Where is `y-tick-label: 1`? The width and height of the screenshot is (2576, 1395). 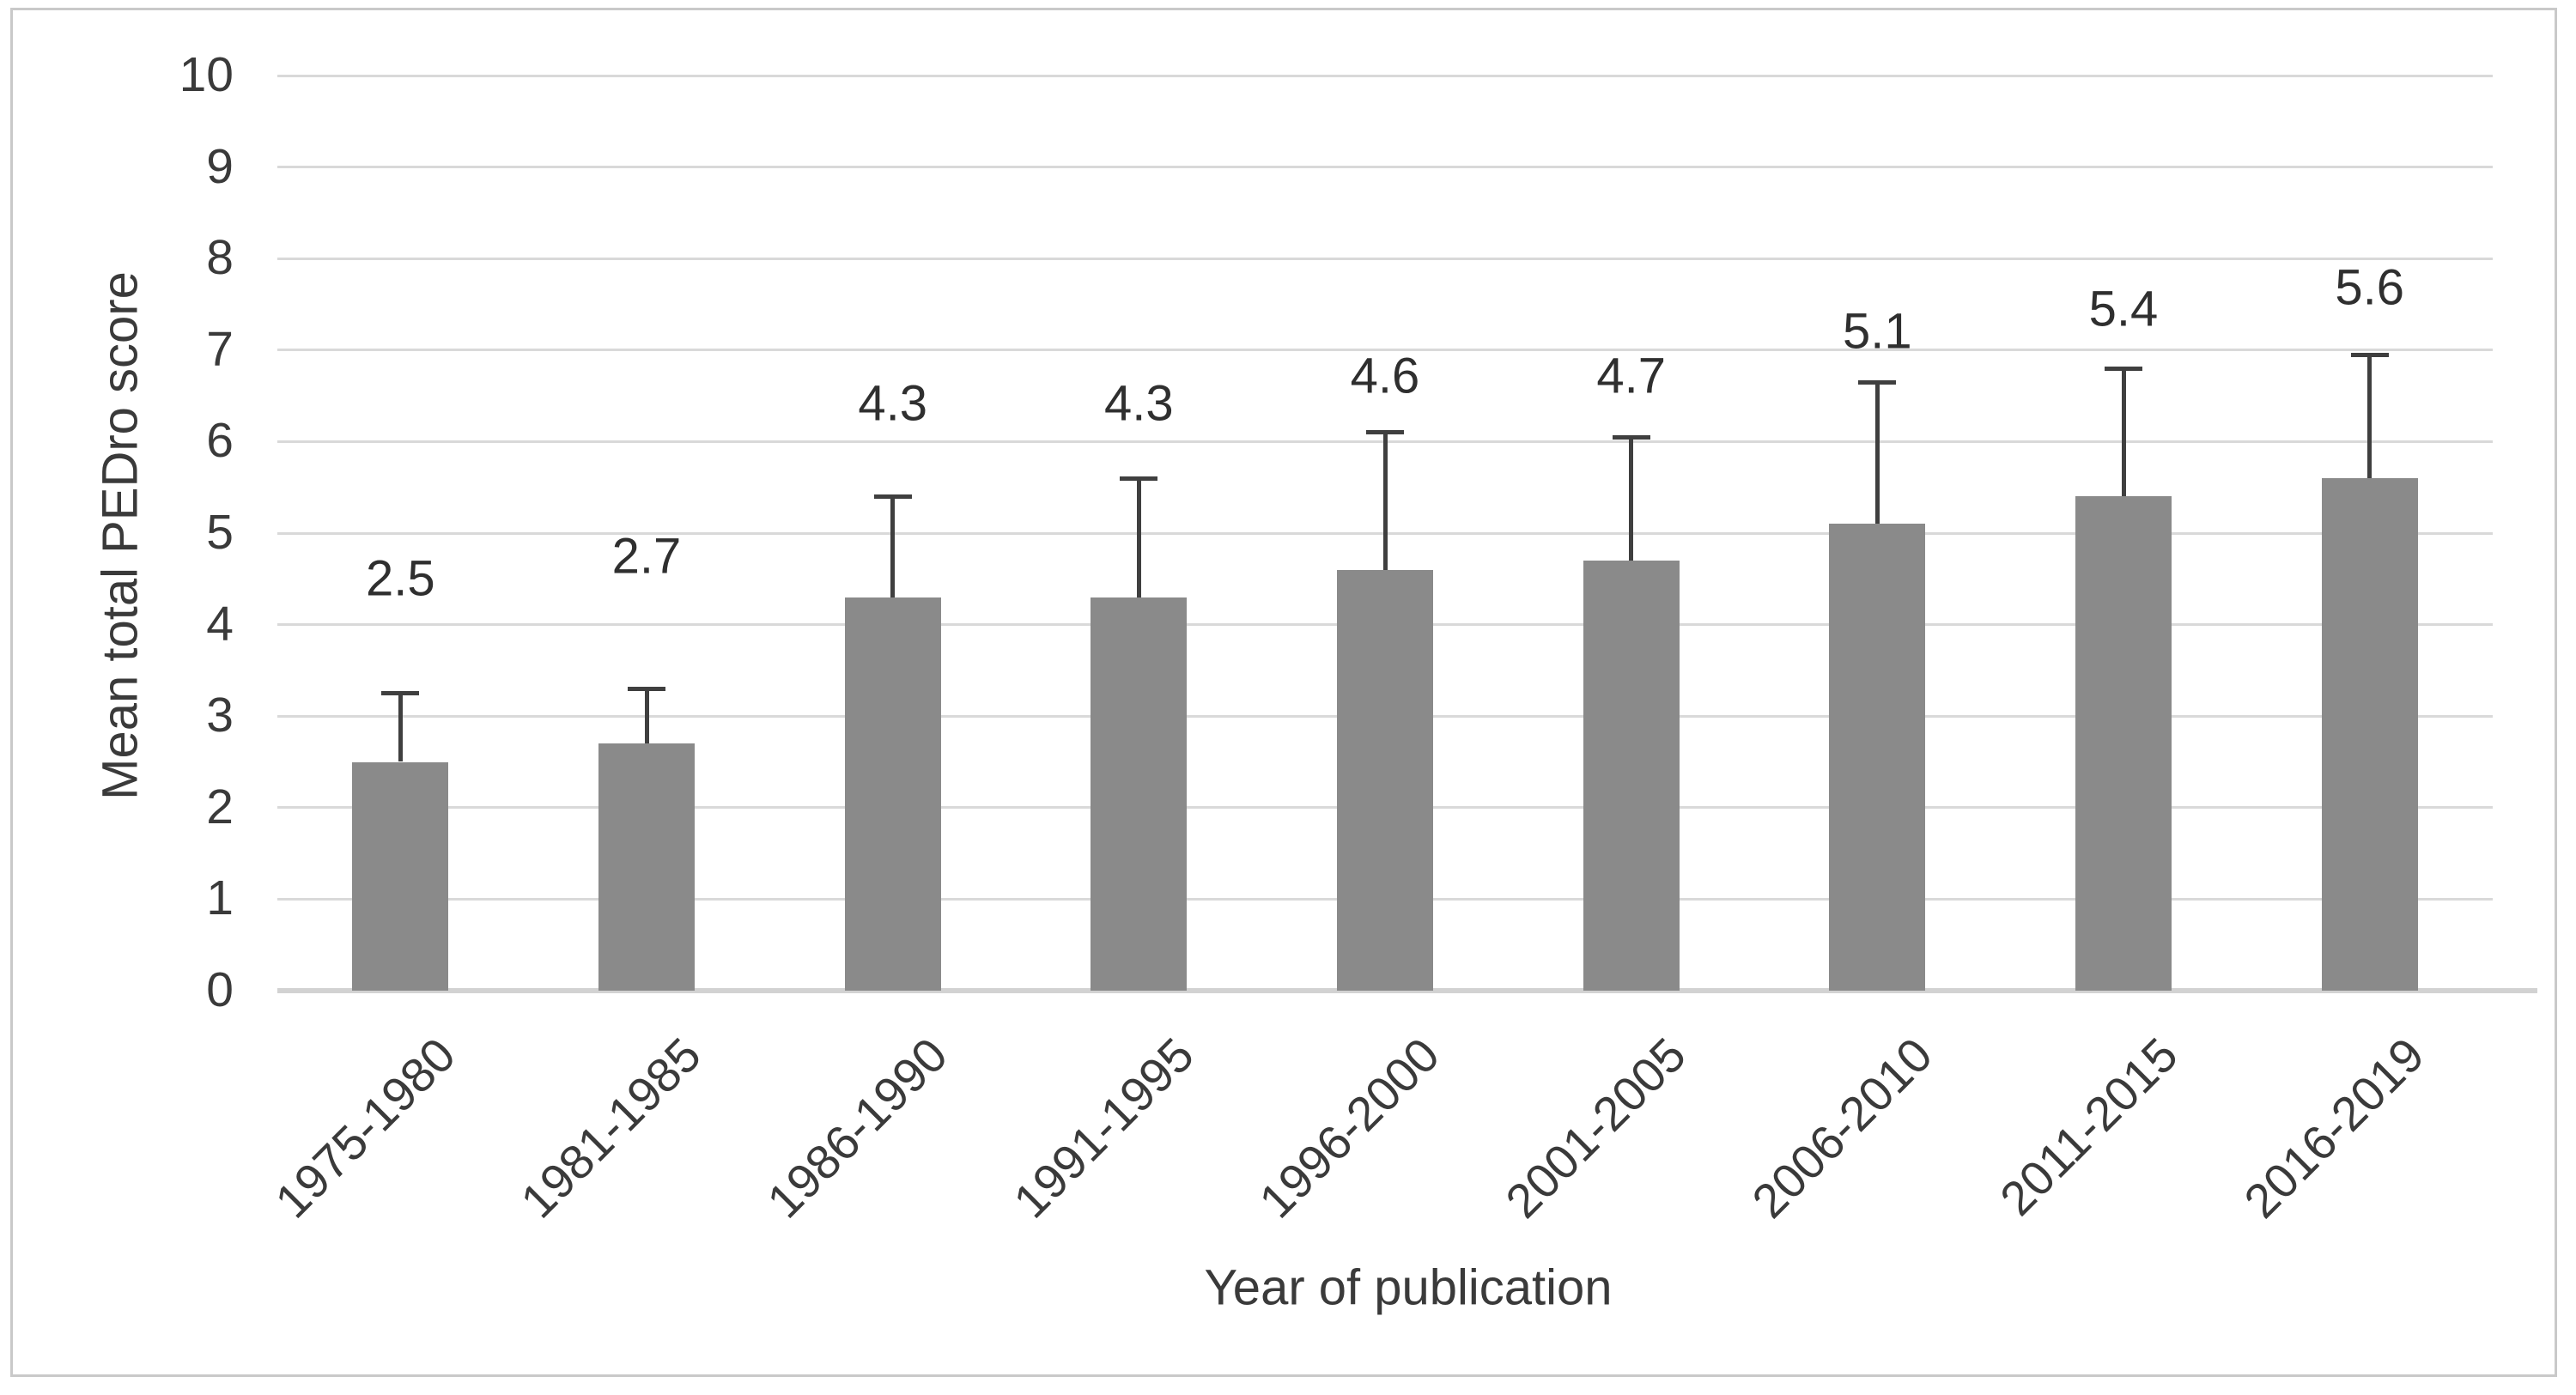 y-tick-label: 1 is located at coordinates (220, 898).